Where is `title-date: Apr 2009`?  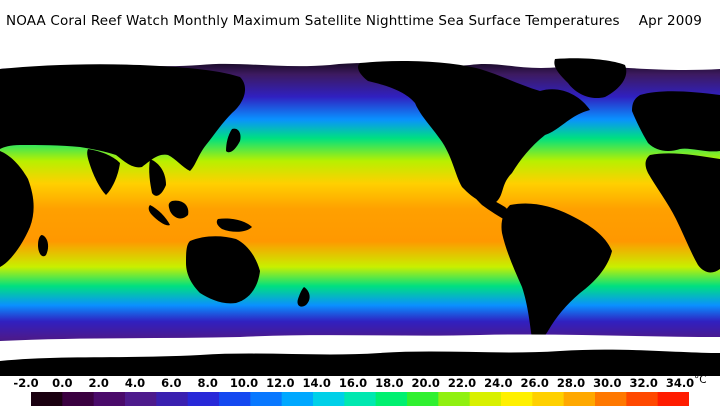 title-date: Apr 2009 is located at coordinates (670, 21).